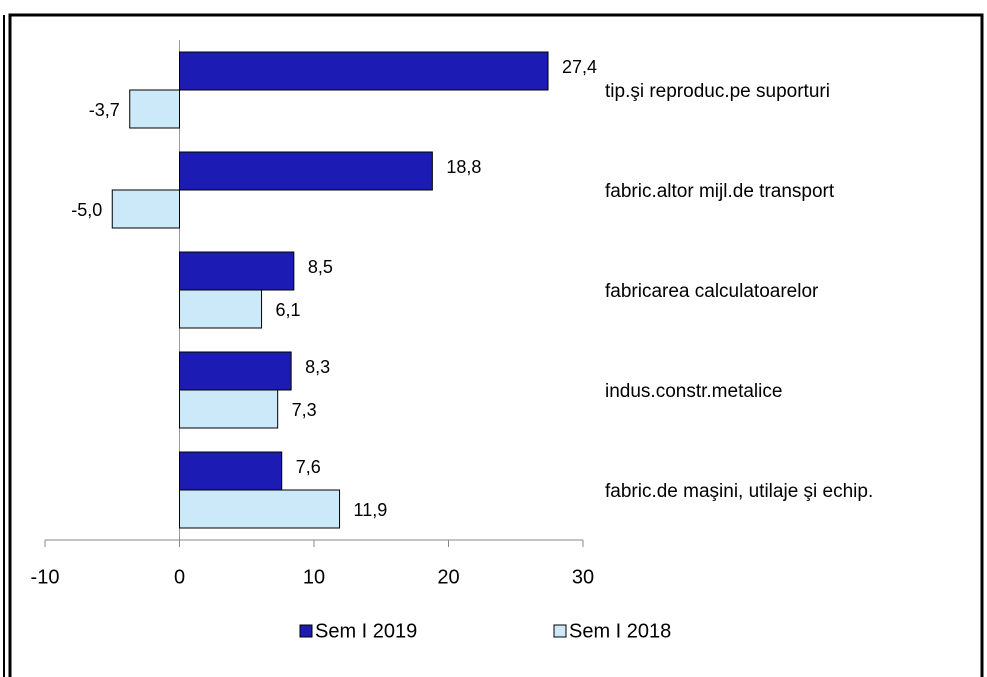 The image size is (987, 677). Describe the element at coordinates (448, 577) in the screenshot. I see `x-tick-label: 20` at that location.